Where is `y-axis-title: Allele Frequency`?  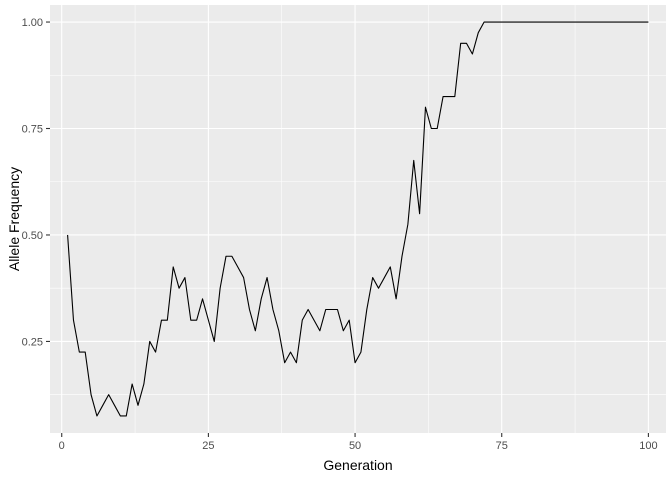
y-axis-title: Allele Frequency is located at coordinates (14, 219).